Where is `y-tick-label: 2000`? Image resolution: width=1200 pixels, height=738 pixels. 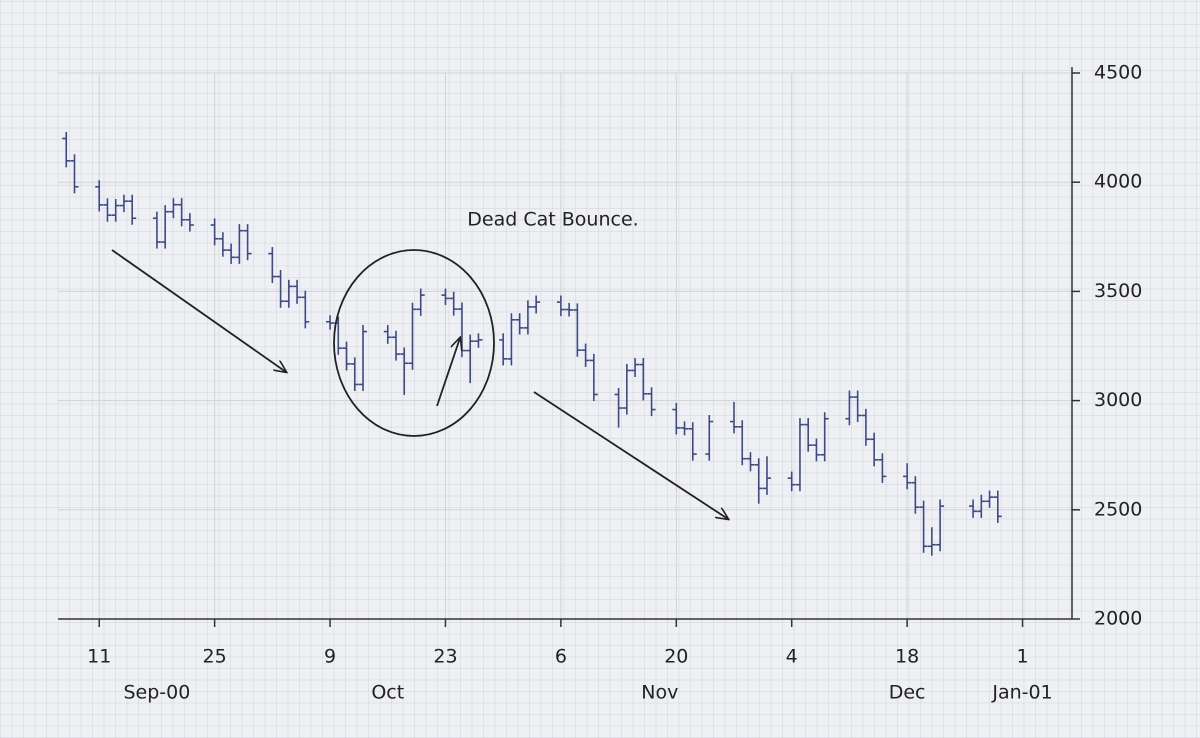 y-tick-label: 2000 is located at coordinates (1118, 619).